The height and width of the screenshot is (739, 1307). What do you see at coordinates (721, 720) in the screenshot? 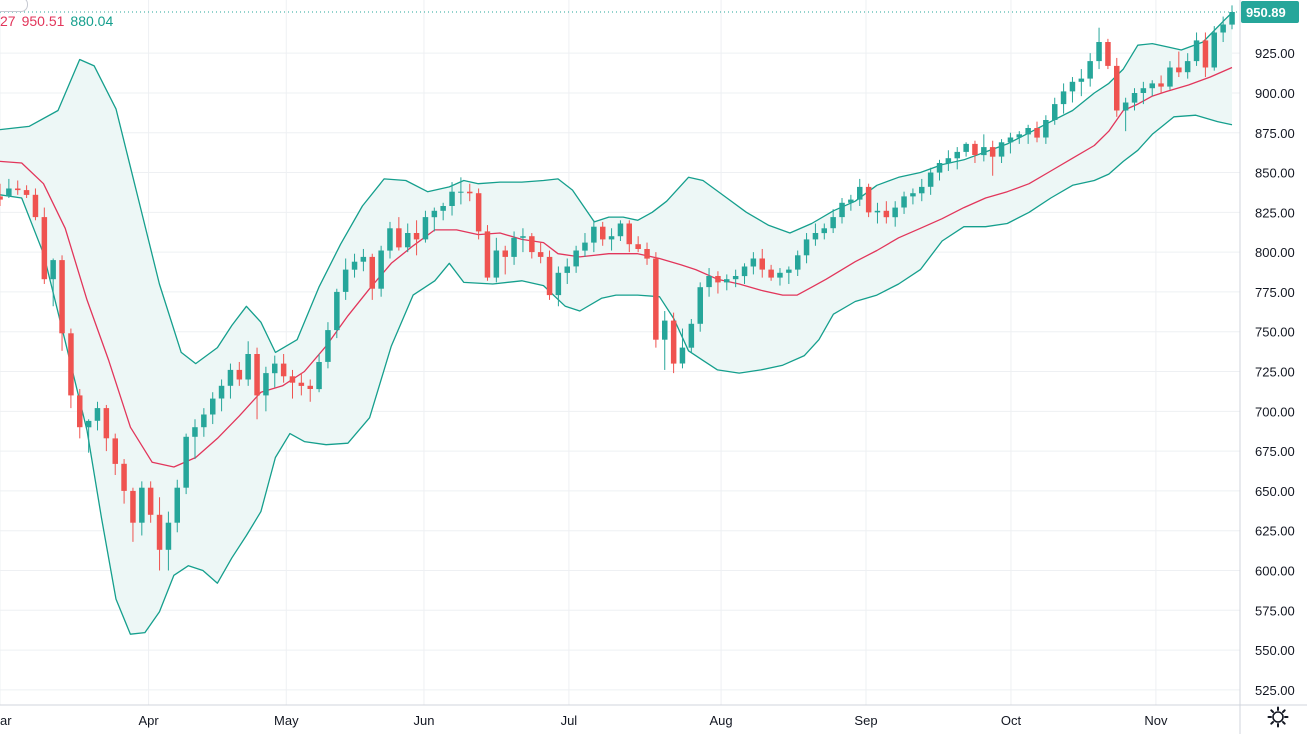
I see `time-tick-label: Aug` at bounding box center [721, 720].